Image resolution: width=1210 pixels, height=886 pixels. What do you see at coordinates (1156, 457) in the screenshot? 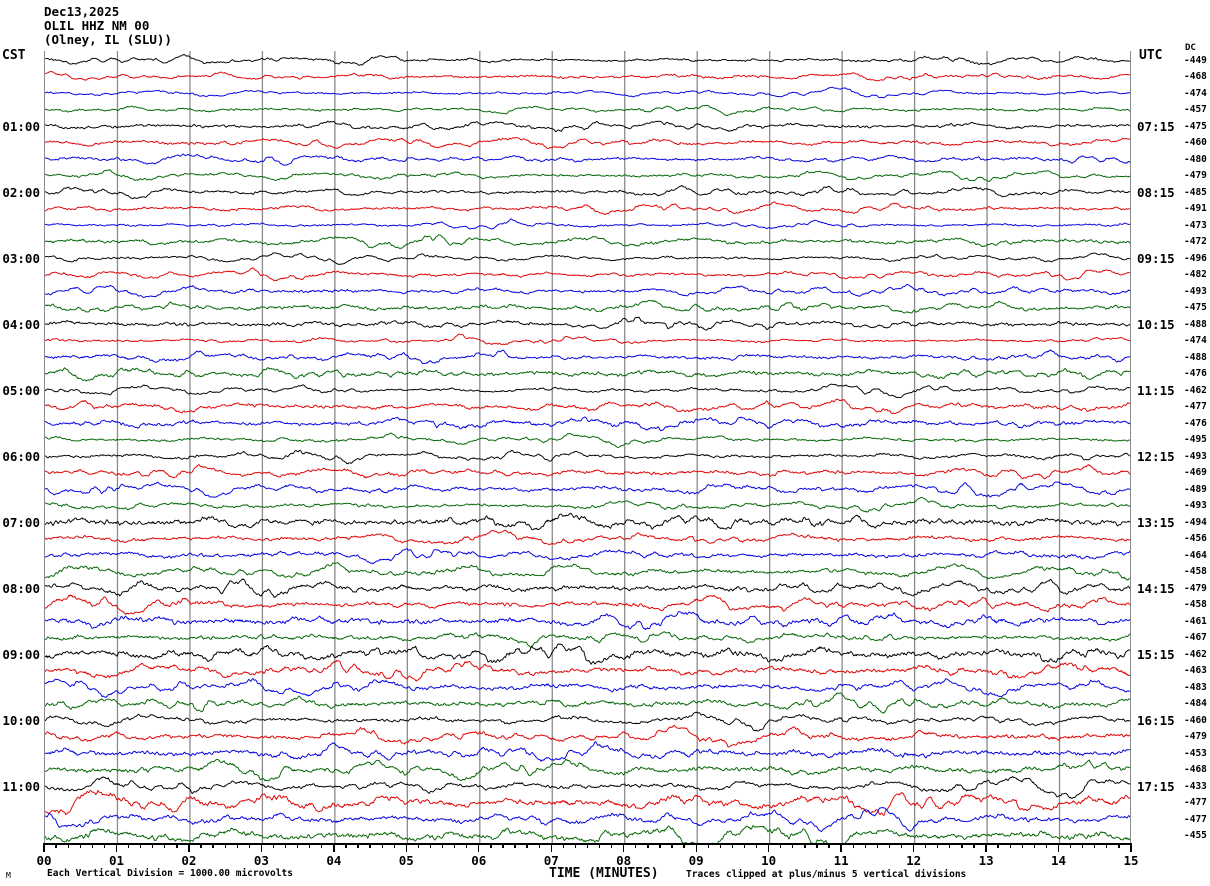
I see `right-time-label-1215: 12:15` at bounding box center [1156, 457].